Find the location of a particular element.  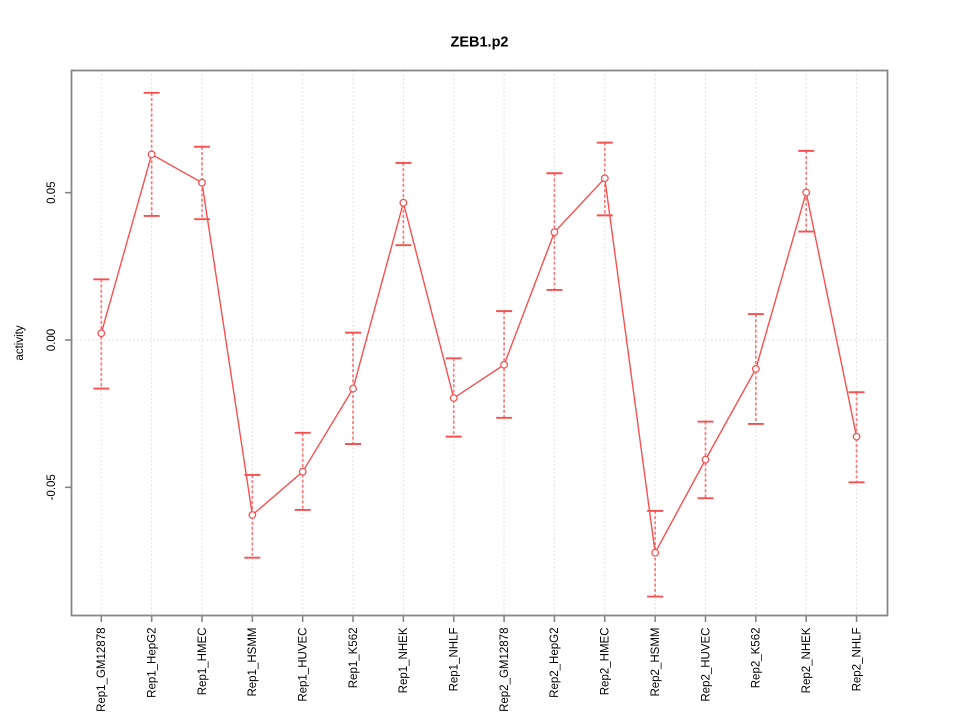

y-axis-label: activity is located at coordinates (20, 342).